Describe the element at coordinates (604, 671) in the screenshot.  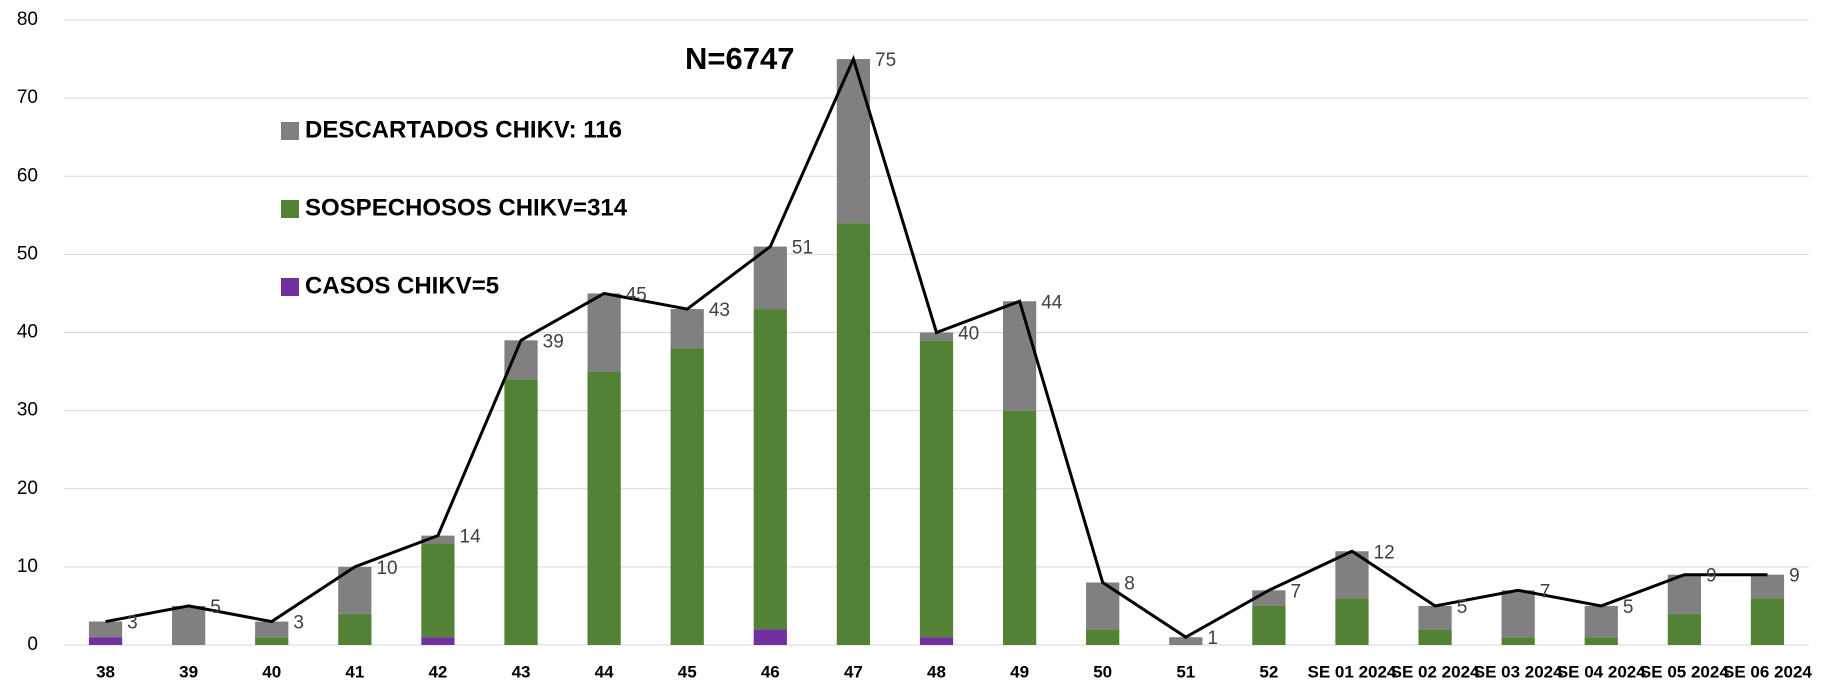
I see `x-tick-label: 44` at that location.